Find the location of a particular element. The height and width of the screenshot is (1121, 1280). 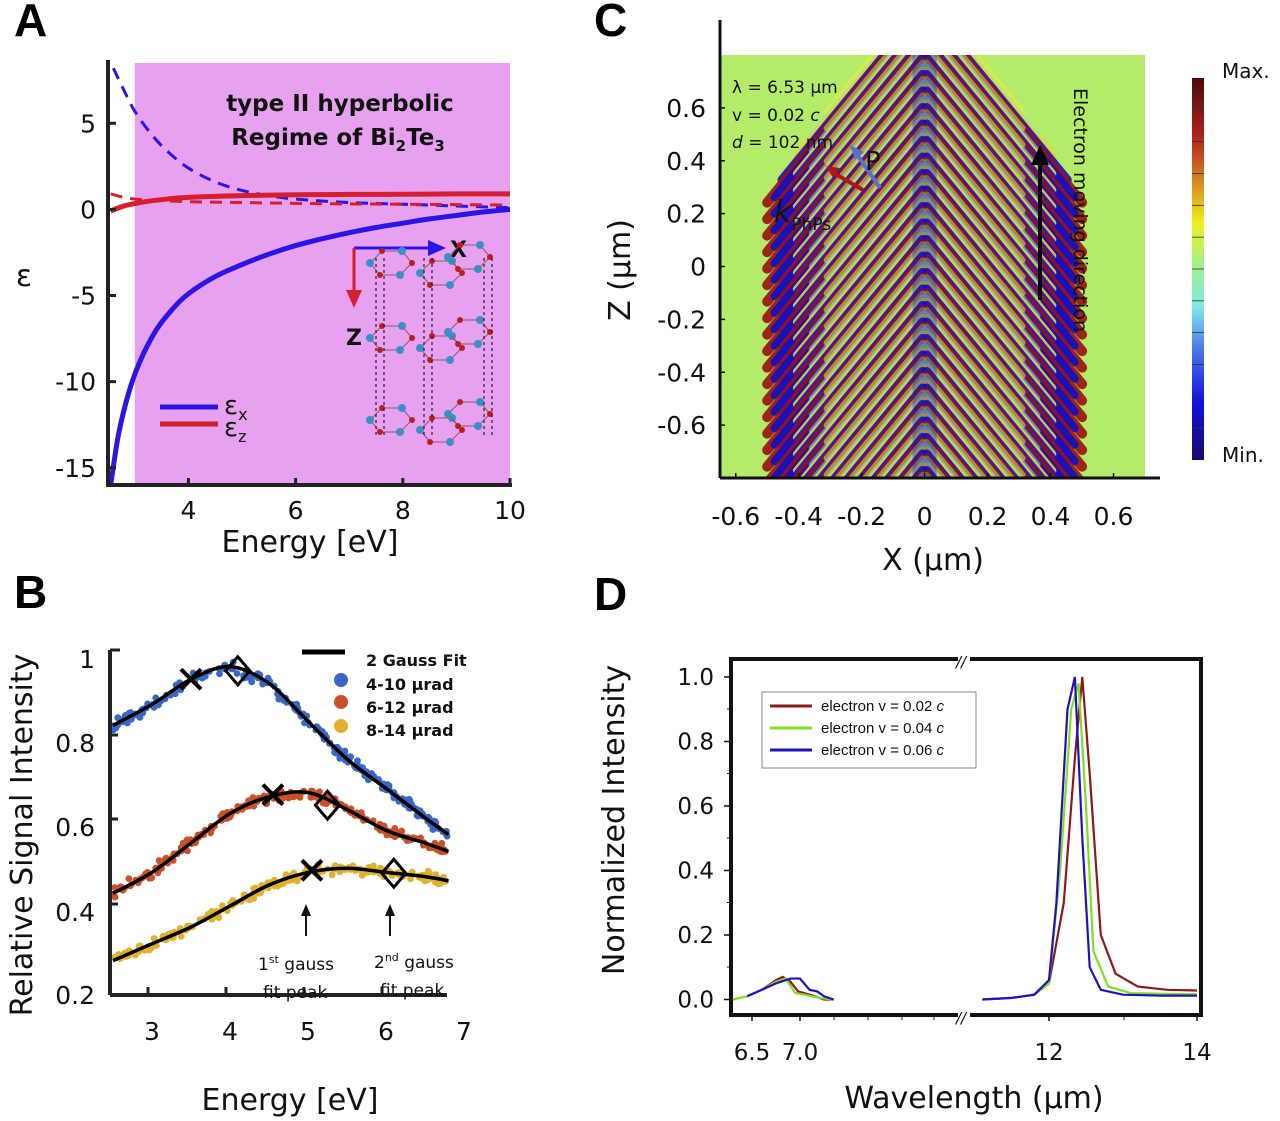

crystal-structure-inset: X Z is located at coordinates (419, 342).